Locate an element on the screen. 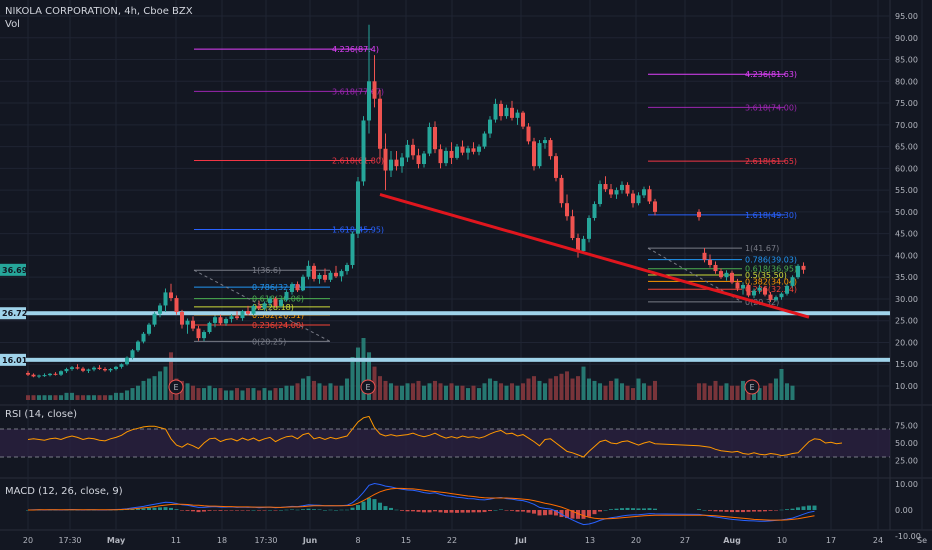 The image size is (932, 550). price-tag-label: 26.72 is located at coordinates (14, 313).